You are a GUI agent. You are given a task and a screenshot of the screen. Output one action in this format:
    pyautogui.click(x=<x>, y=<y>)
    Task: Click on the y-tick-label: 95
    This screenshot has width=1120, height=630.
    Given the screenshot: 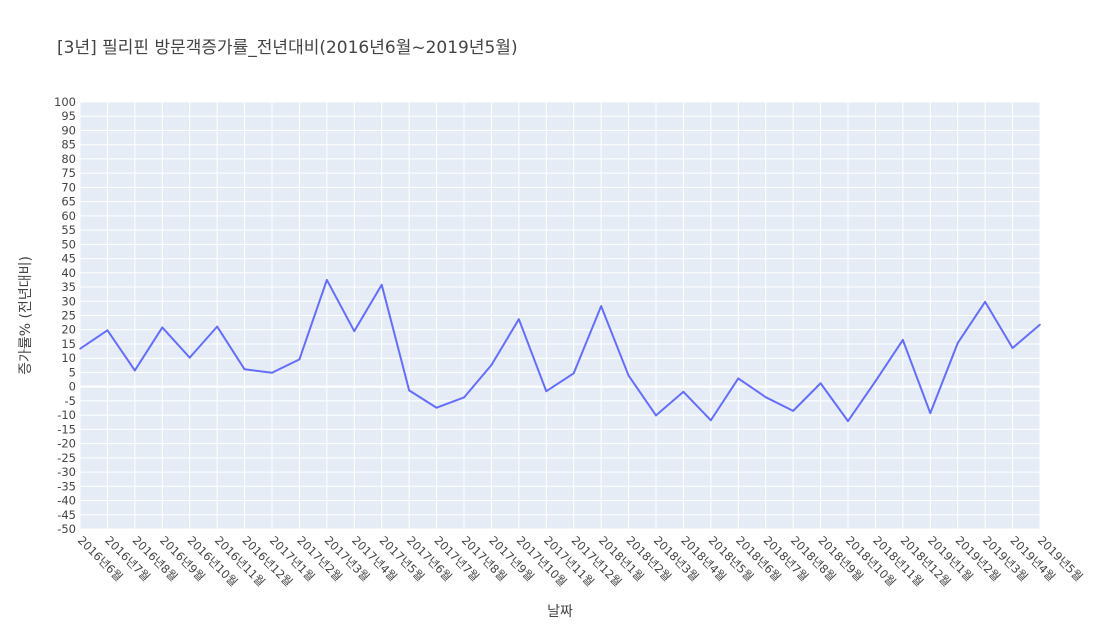 What is the action you would take?
    pyautogui.click(x=68, y=116)
    